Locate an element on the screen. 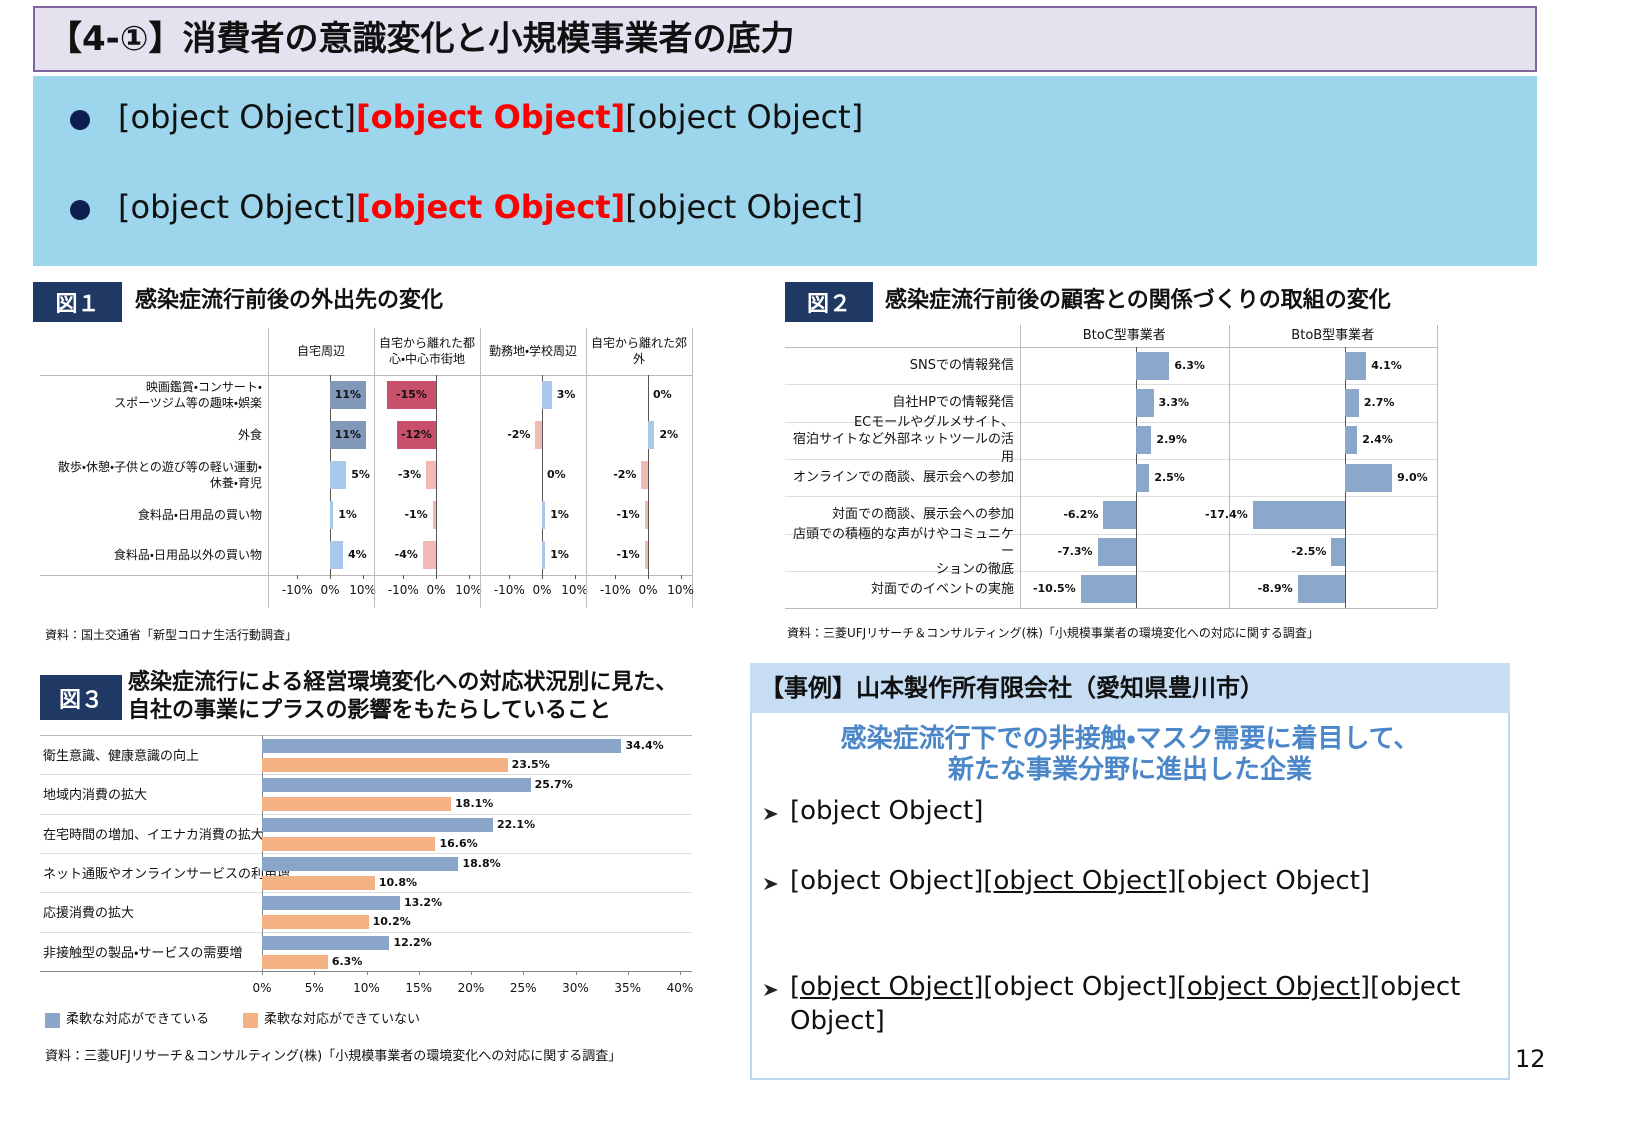 This screenshot has width=1625, height=1125. facet-header: 自宅から離れた都心・中心市街地 is located at coordinates (426, 350).